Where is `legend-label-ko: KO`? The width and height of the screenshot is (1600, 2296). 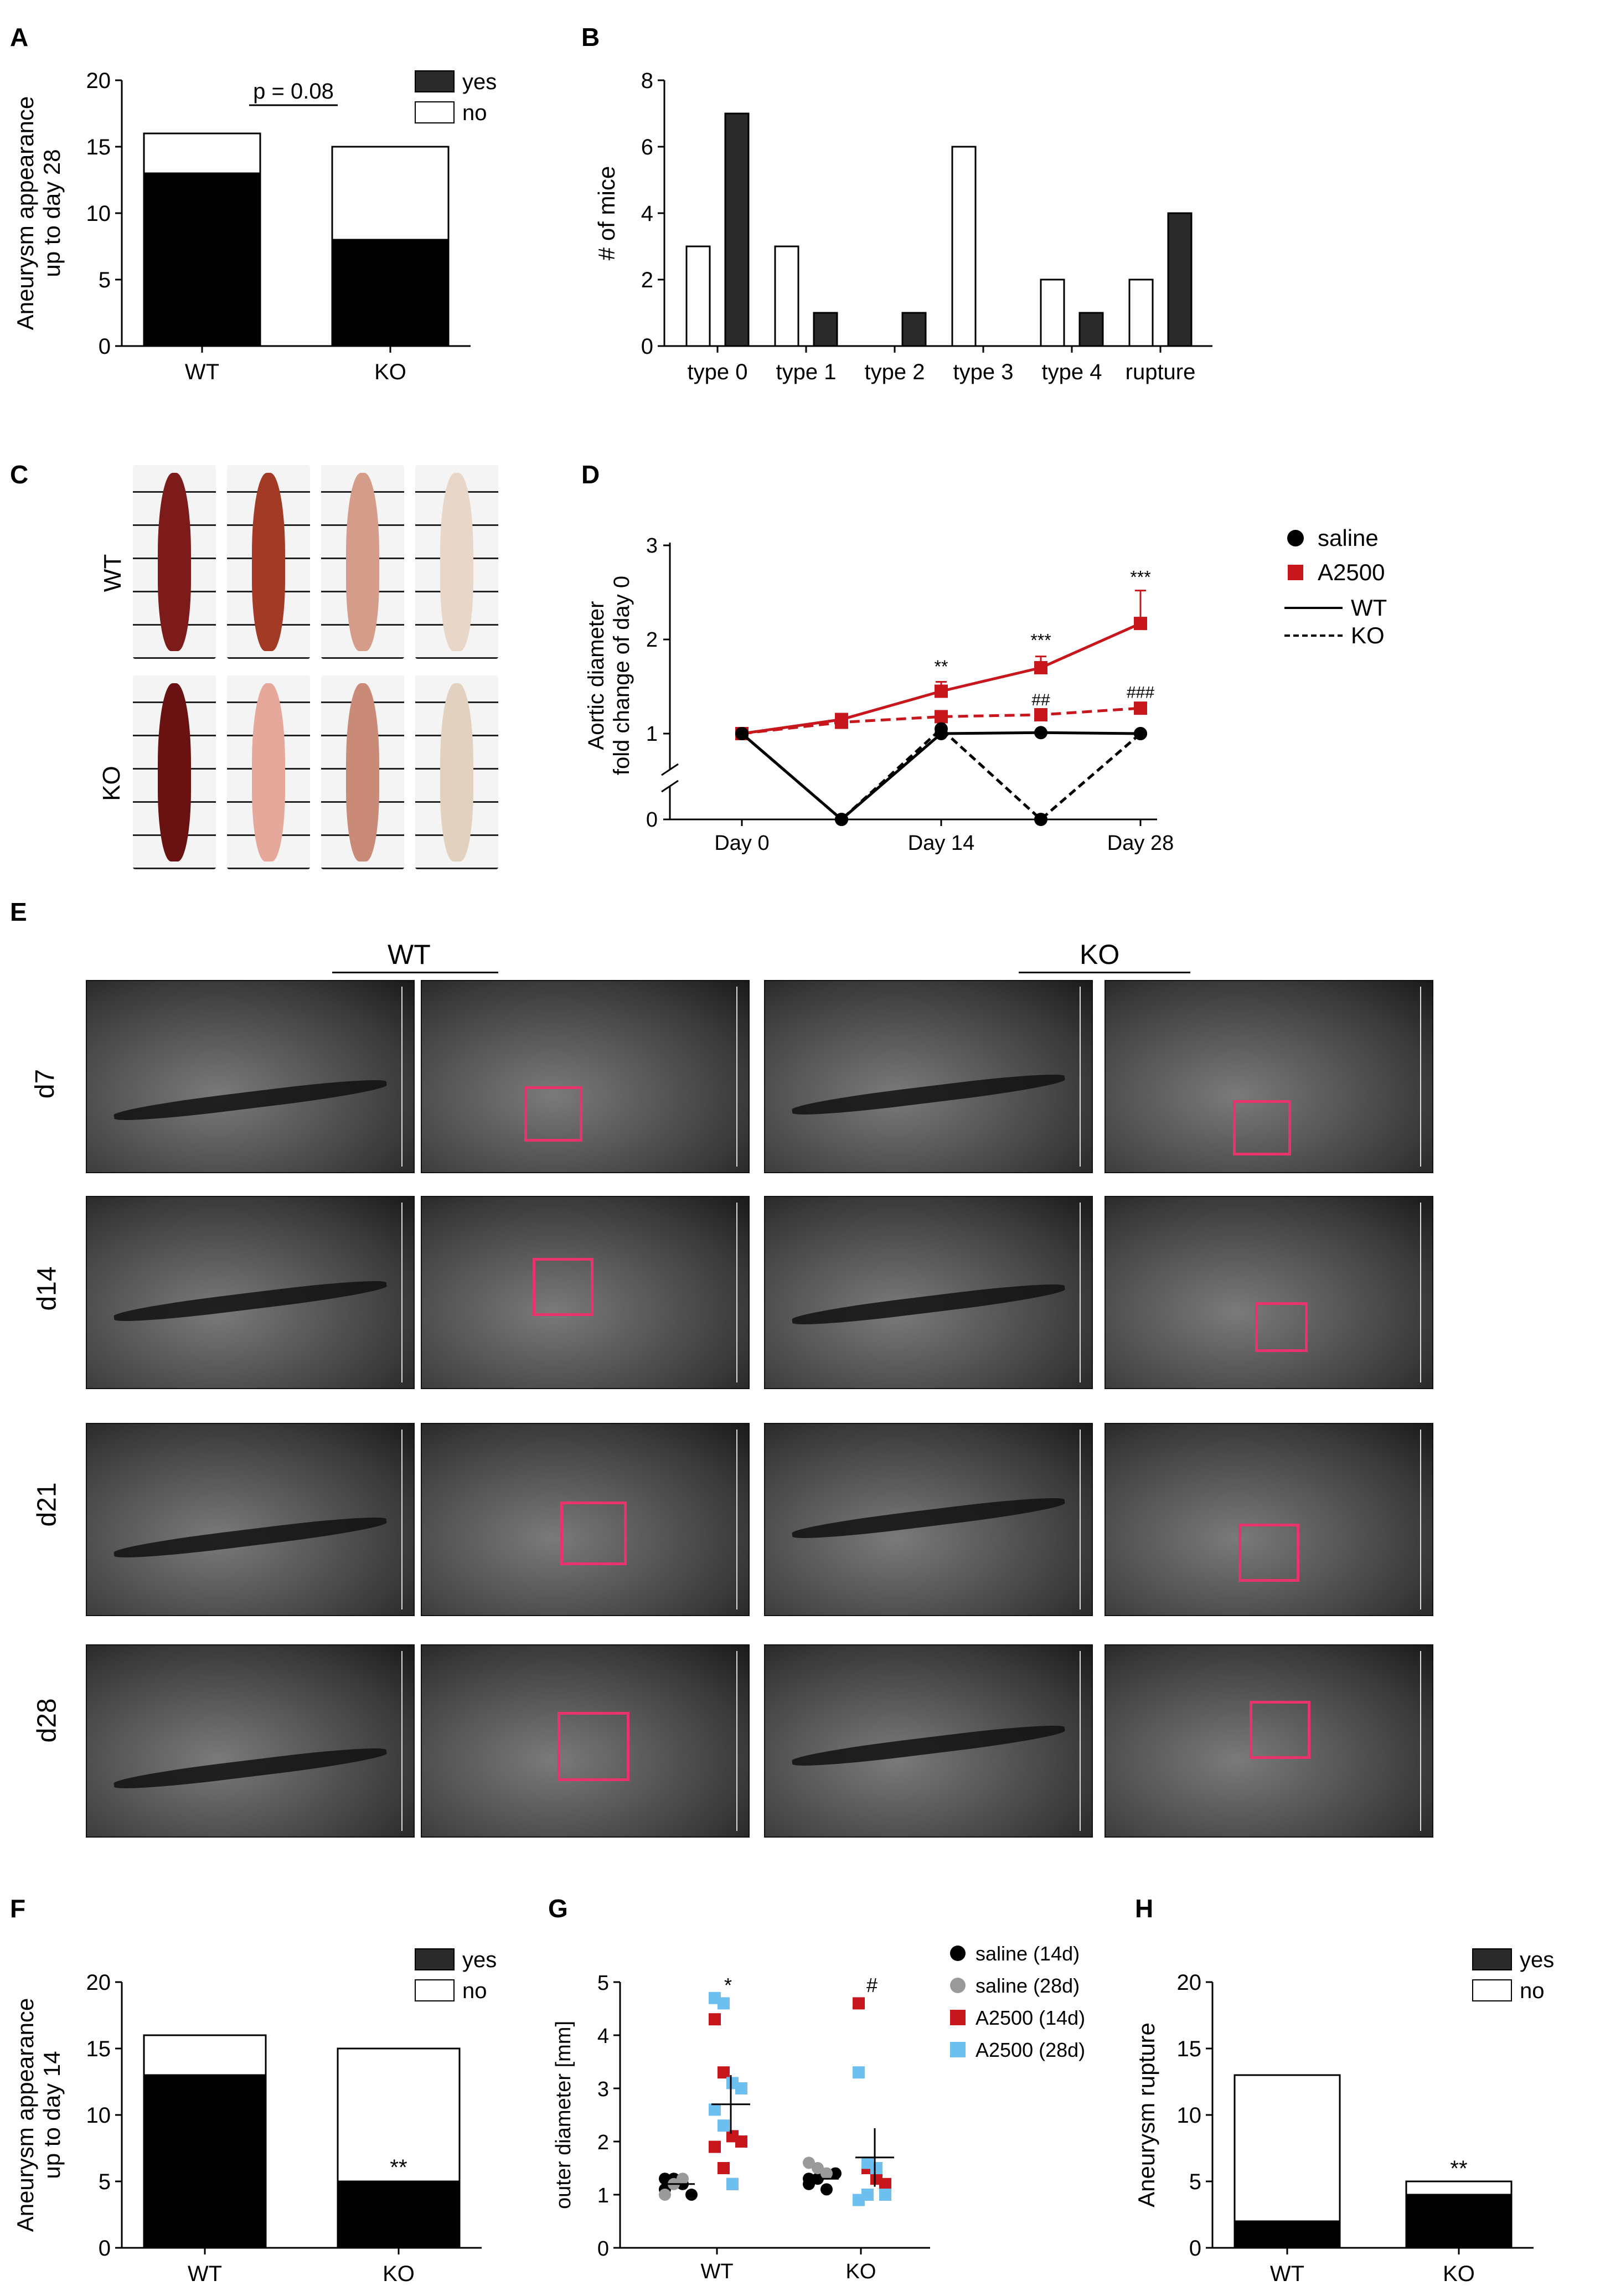 legend-label-ko: KO is located at coordinates (1368, 635).